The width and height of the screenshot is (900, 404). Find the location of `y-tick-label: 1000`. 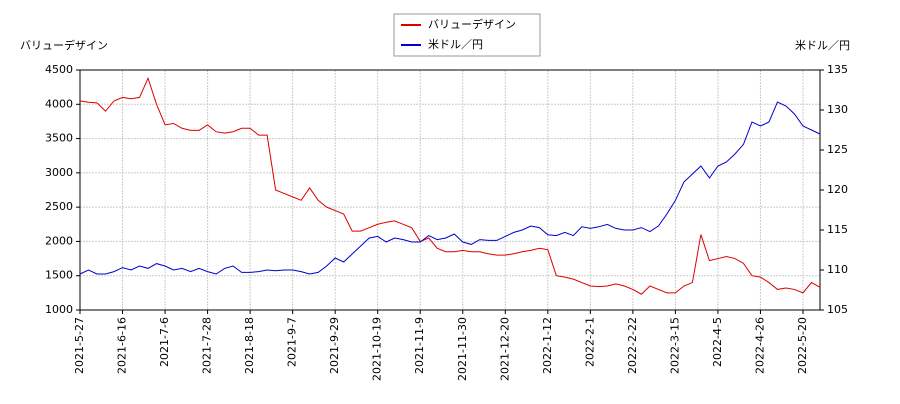

y-tick-label: 1000 is located at coordinates (59, 309).